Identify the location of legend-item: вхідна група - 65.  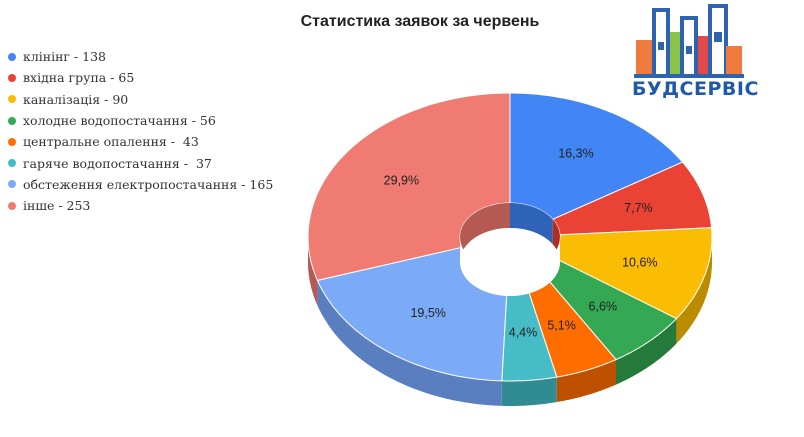
(140, 77).